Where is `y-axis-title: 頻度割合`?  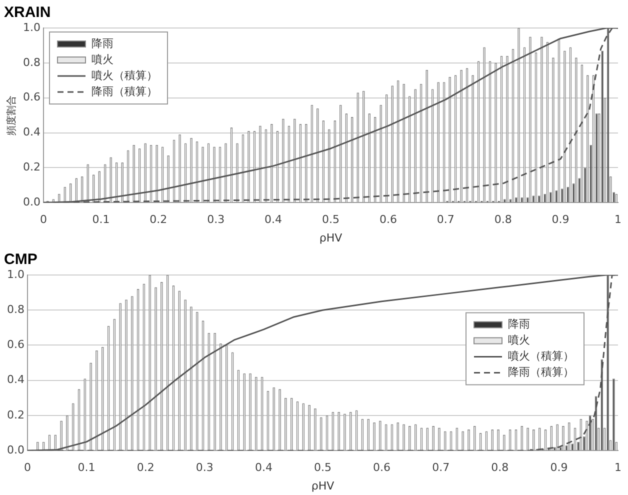
y-axis-title: 頻度割合 is located at coordinates (12, 115).